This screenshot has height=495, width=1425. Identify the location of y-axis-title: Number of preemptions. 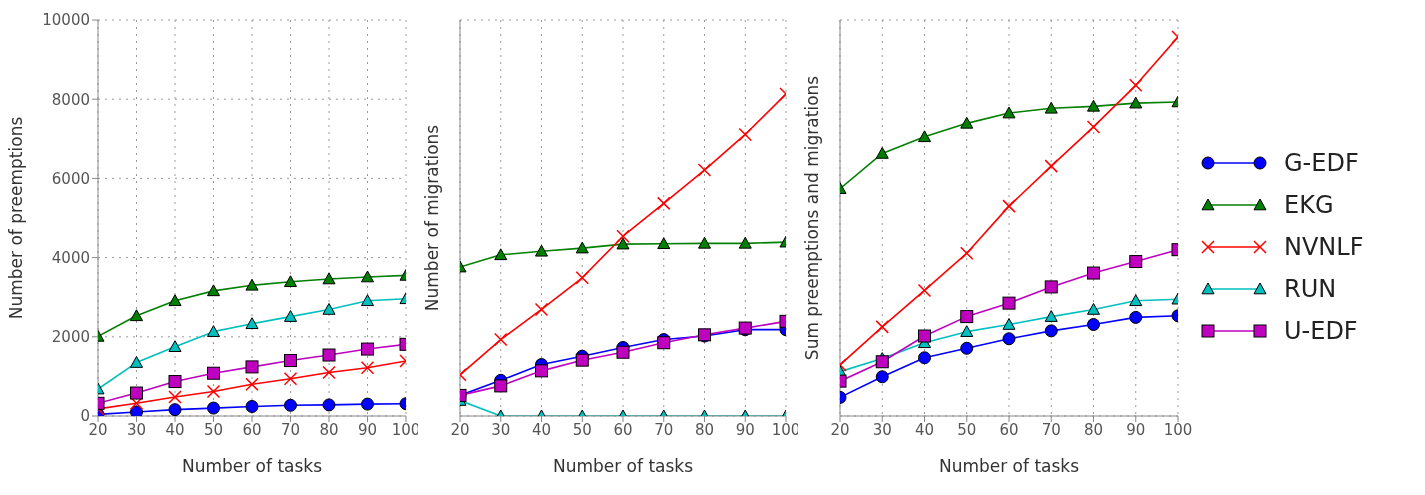
(16, 218).